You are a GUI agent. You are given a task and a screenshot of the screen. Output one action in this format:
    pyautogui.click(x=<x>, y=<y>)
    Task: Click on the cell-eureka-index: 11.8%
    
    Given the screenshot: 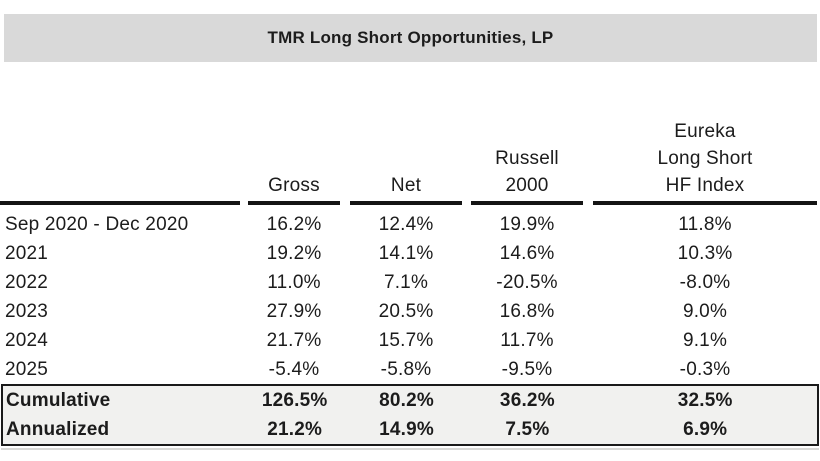 What is the action you would take?
    pyautogui.click(x=705, y=224)
    